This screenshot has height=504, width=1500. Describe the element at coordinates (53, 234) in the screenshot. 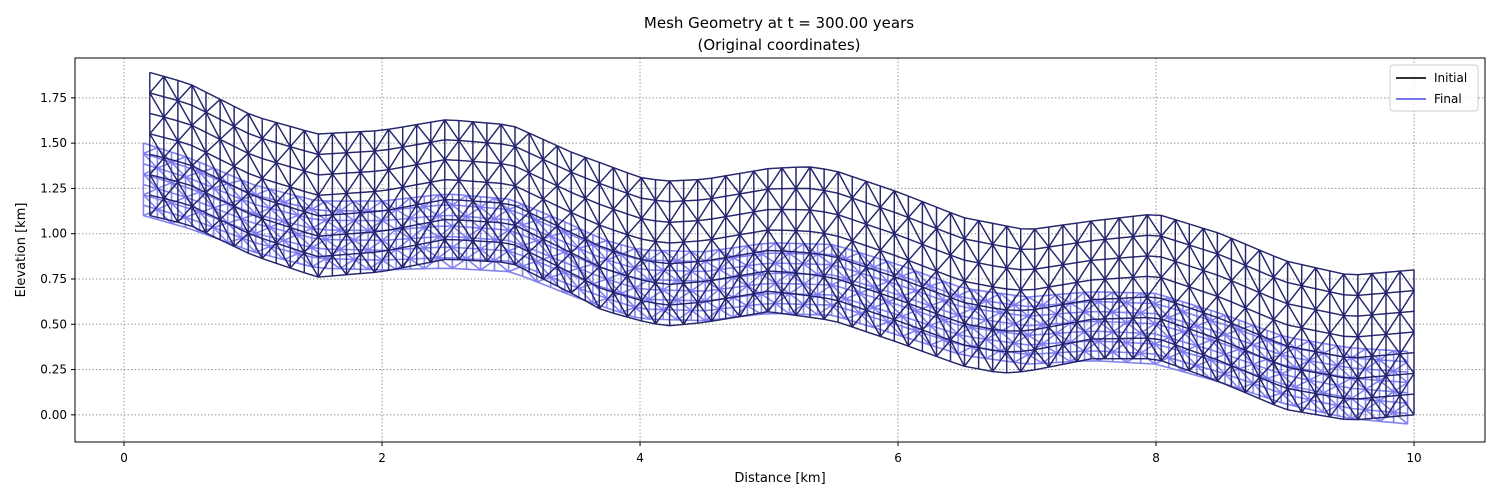

I see `y-tick-label: 1.00` at that location.